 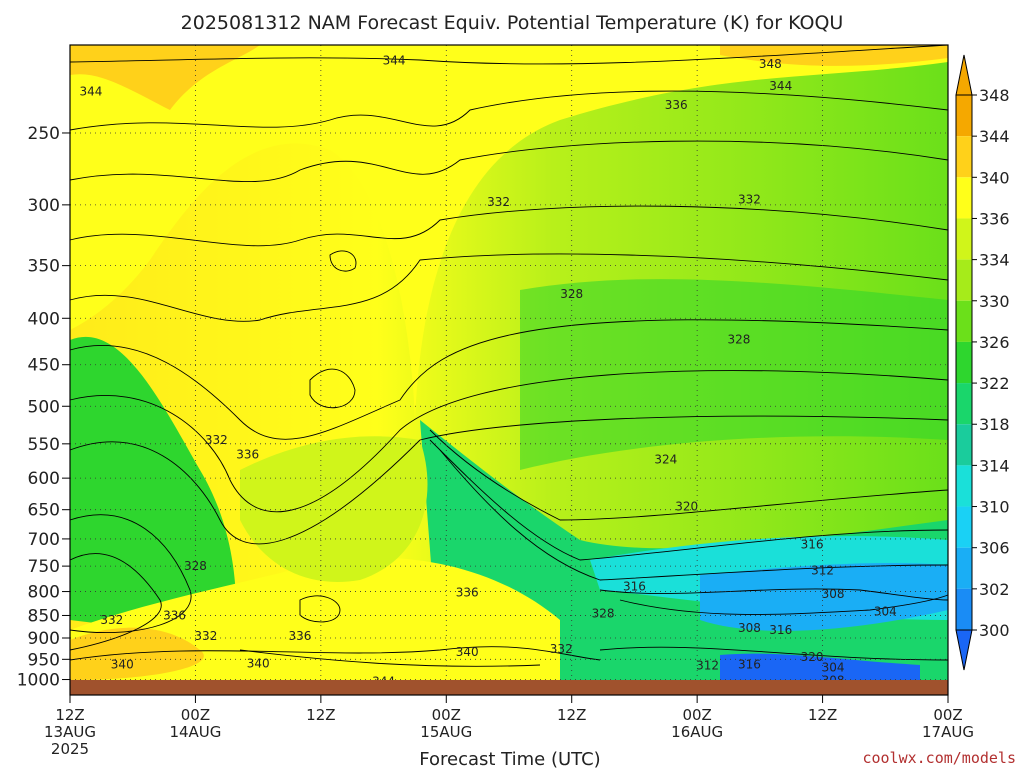 What do you see at coordinates (697, 732) in the screenshot?
I see `x-tick-date: 16AUG` at bounding box center [697, 732].